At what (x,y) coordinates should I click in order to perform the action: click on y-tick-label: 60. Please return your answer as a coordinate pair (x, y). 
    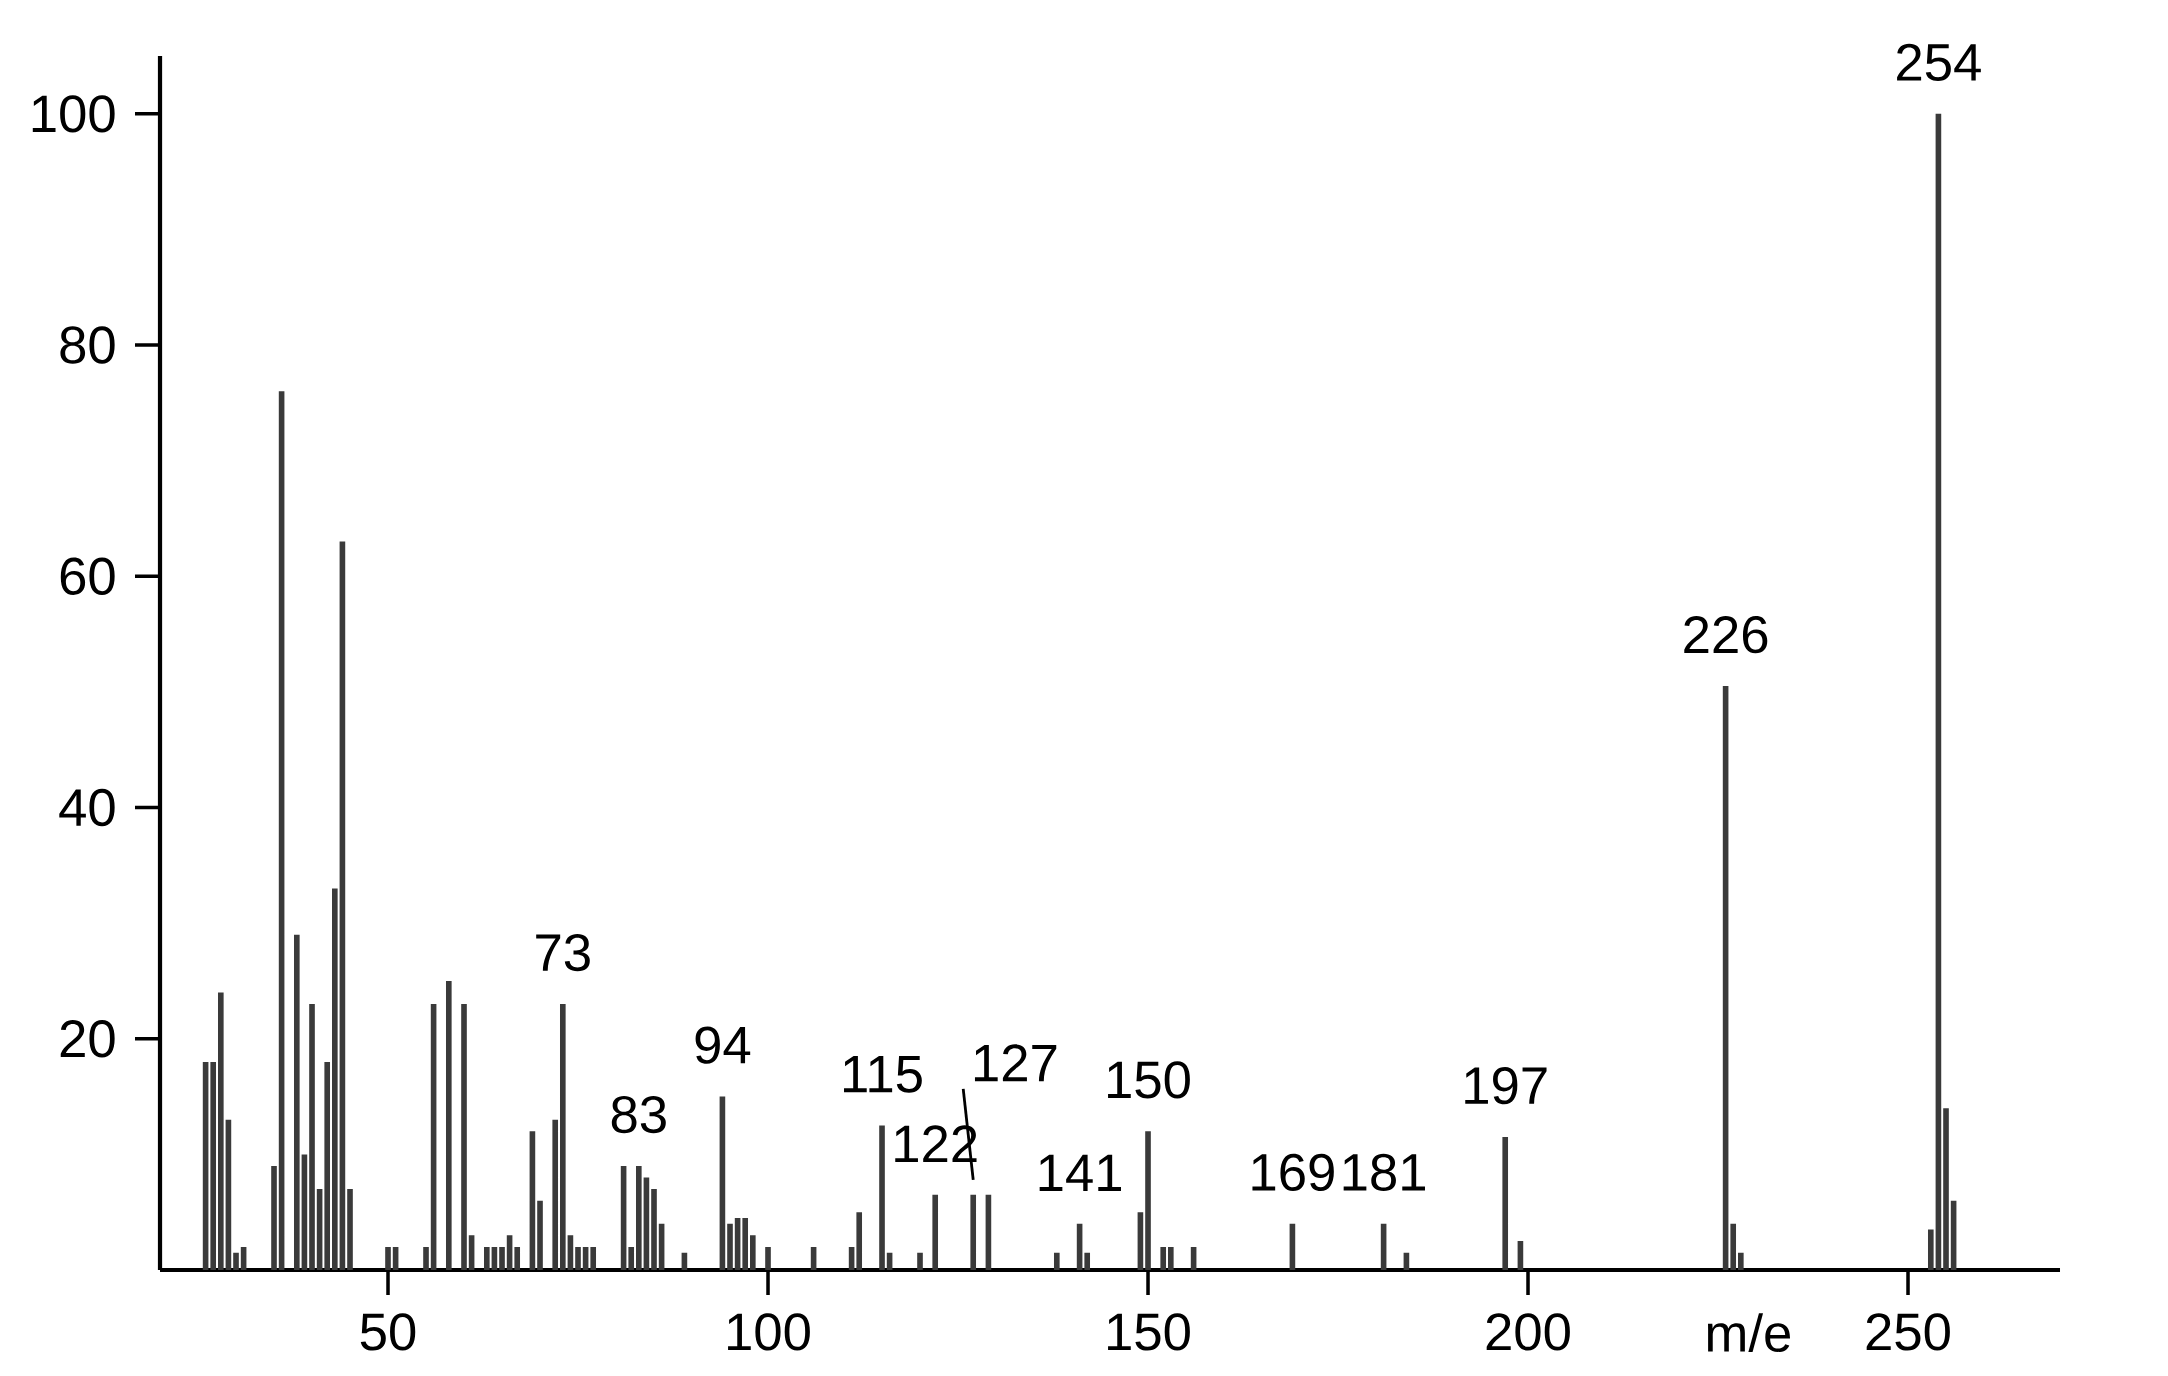
    Looking at the image, I should click on (87, 576).